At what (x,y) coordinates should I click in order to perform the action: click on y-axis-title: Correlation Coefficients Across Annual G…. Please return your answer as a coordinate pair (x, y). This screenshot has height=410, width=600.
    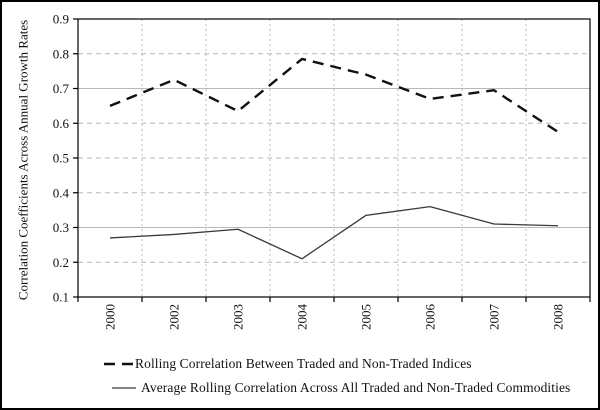
    Looking at the image, I should click on (23, 160).